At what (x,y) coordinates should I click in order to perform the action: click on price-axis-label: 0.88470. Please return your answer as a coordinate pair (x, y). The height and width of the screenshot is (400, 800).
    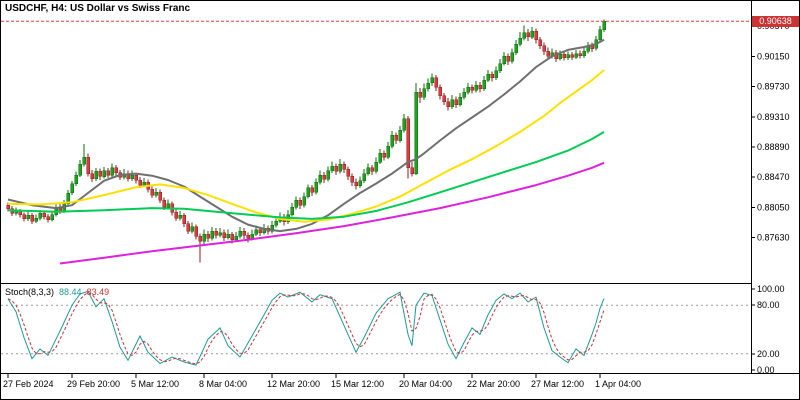
    Looking at the image, I should click on (773, 177).